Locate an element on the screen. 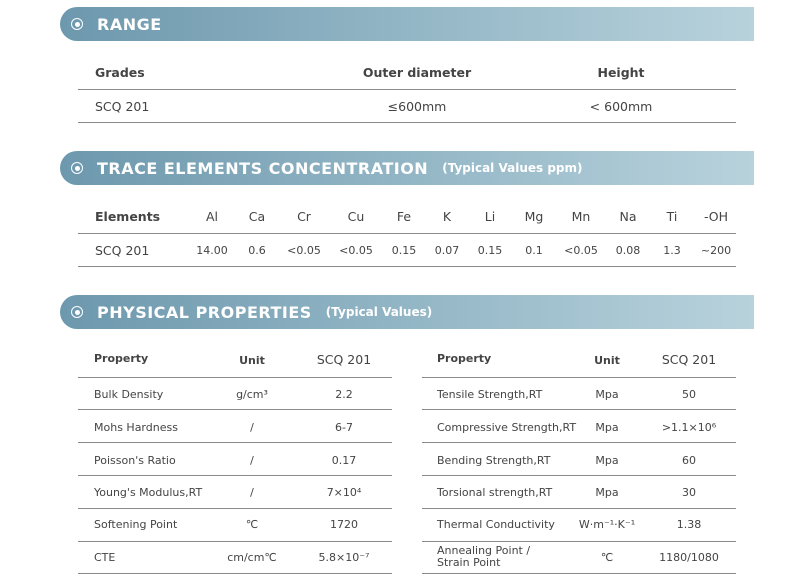  trace-header-elements: Elements is located at coordinates (128, 216).